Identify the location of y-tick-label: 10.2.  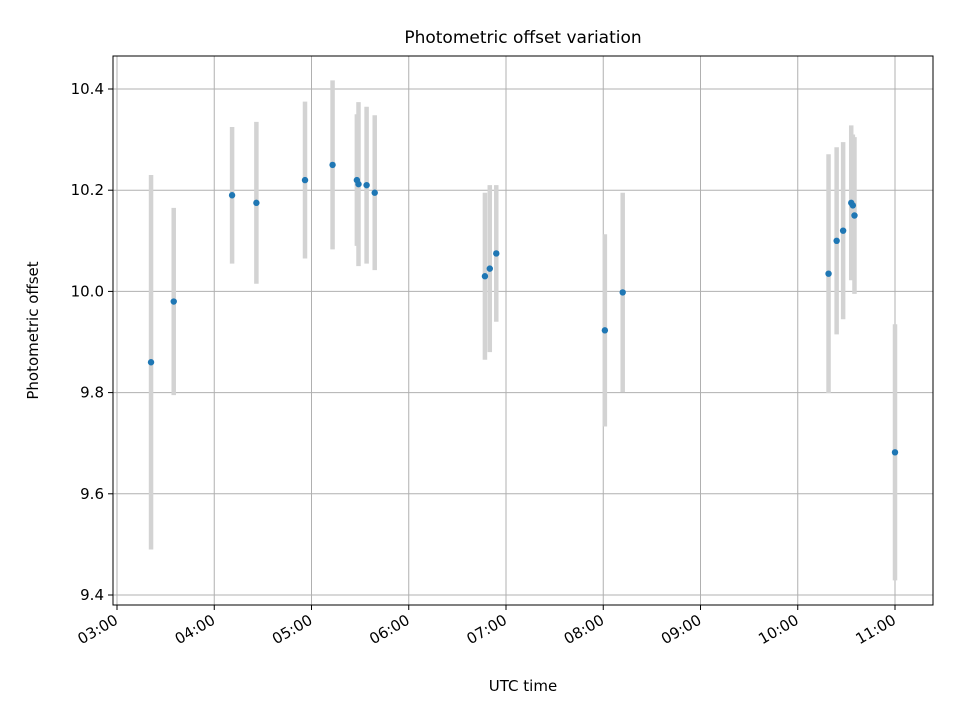
(87, 190).